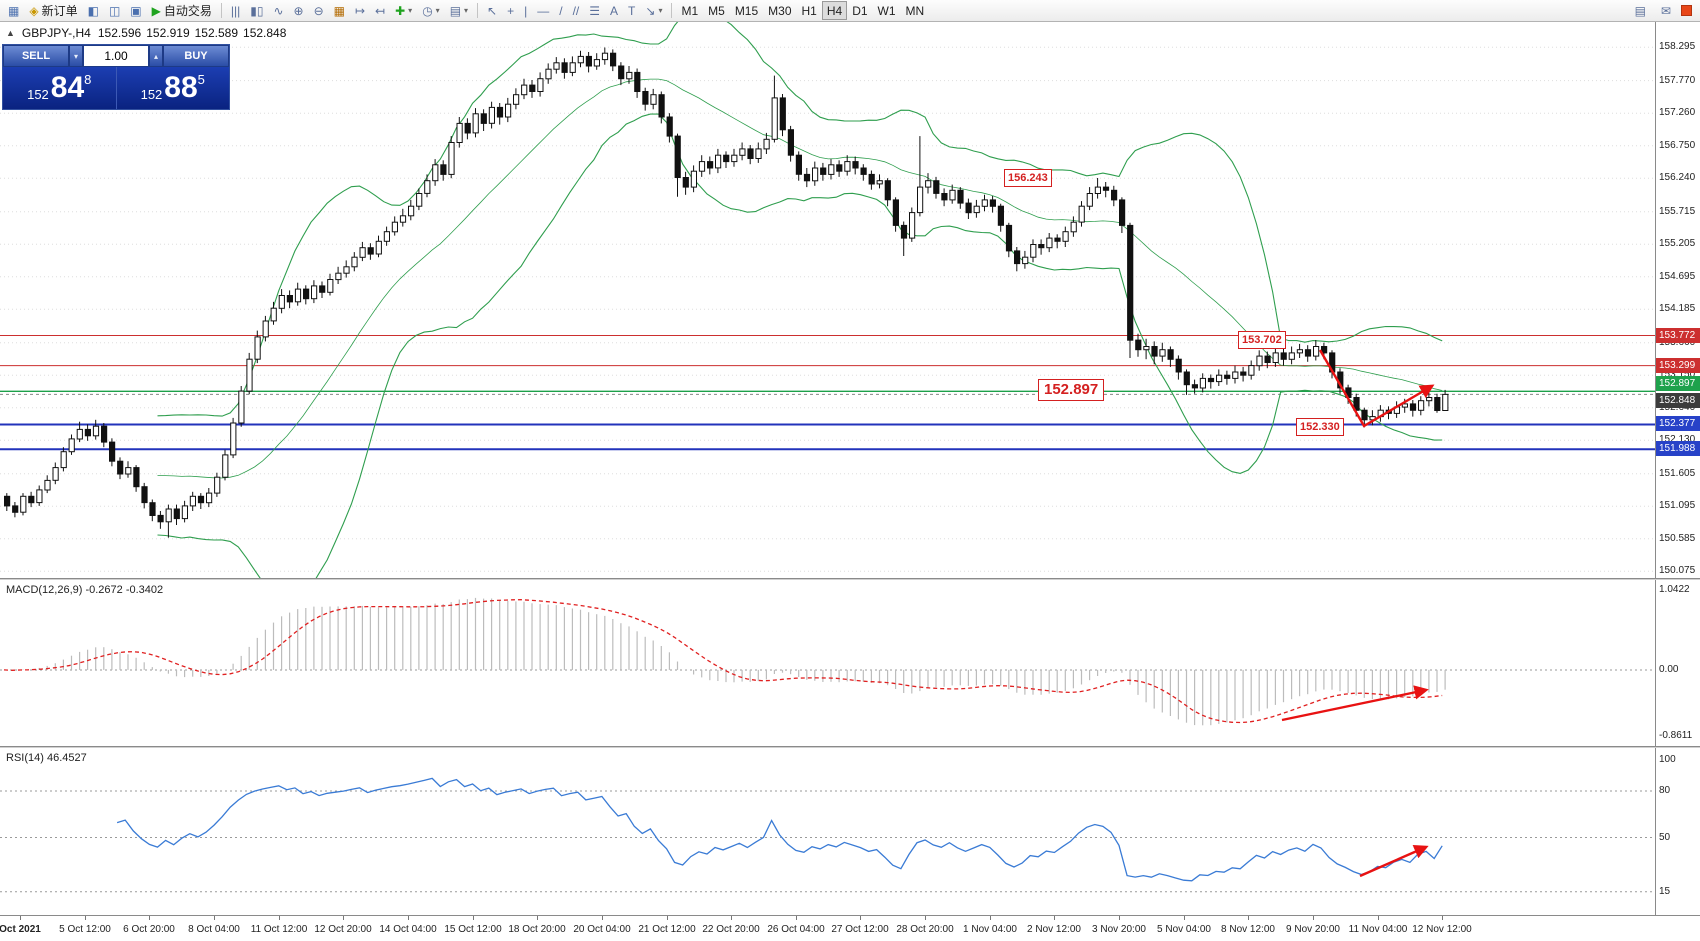 The image size is (1700, 941). I want to click on candlestick-chart-button: ▮▯, so click(256, 10).